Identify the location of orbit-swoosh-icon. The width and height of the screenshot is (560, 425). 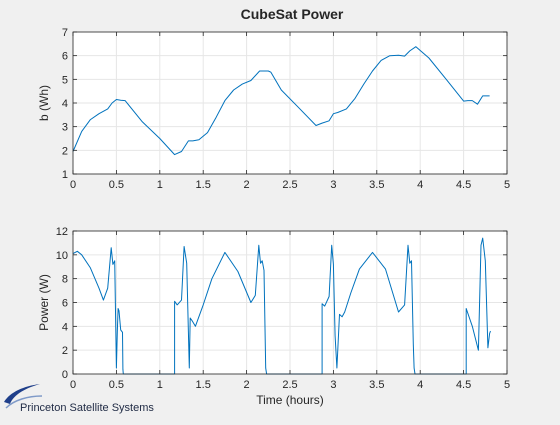
(22, 394).